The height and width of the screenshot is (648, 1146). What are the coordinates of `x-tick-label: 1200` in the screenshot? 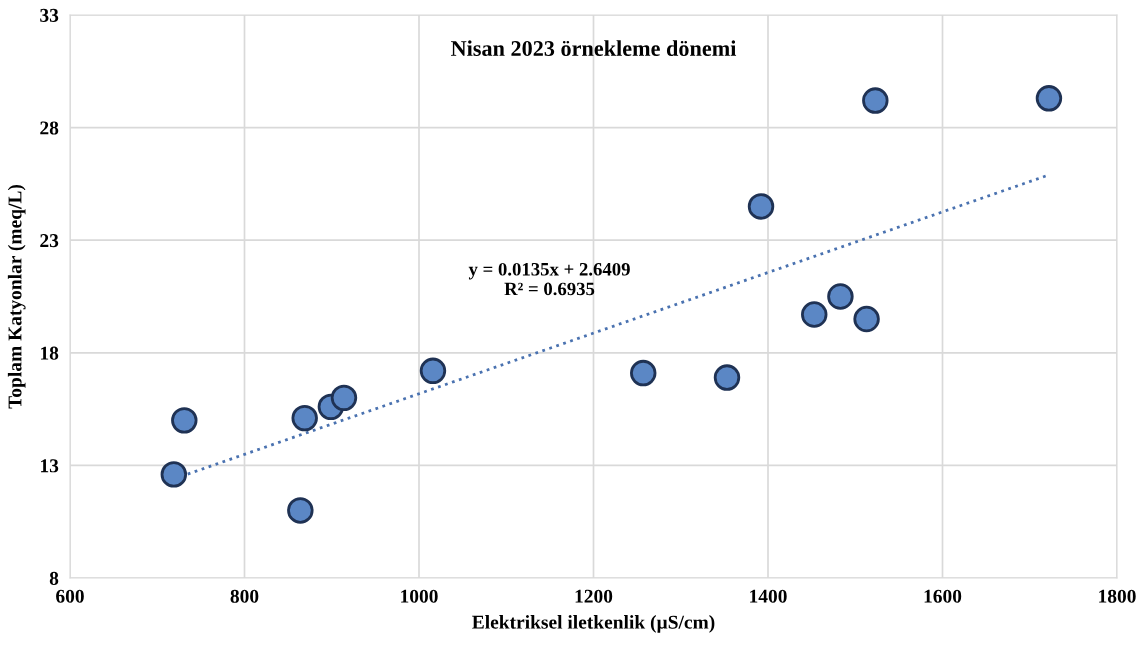 It's located at (594, 596).